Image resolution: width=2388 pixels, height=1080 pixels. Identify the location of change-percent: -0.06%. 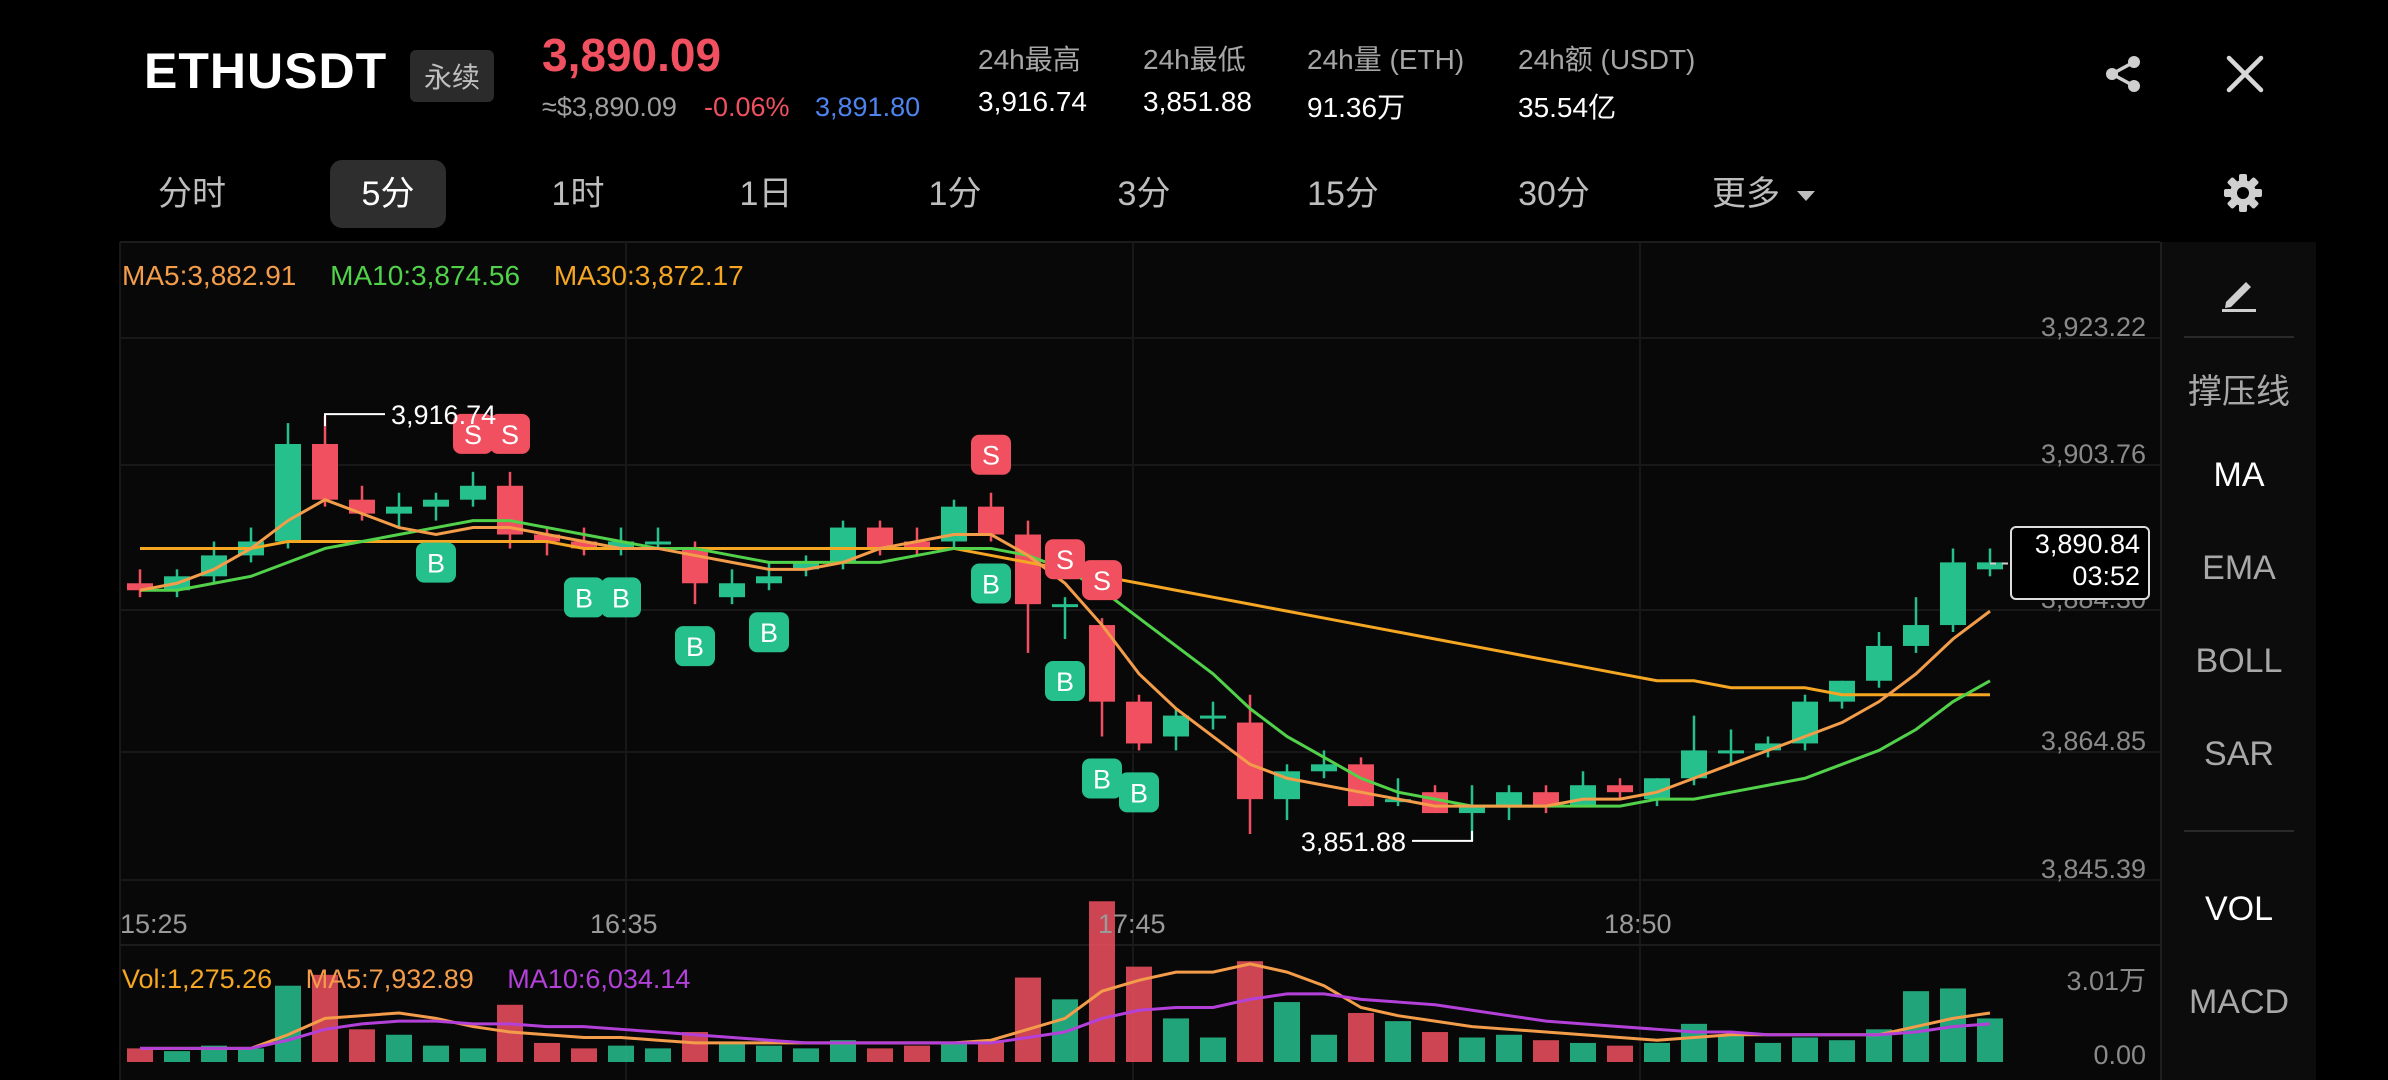
(747, 107).